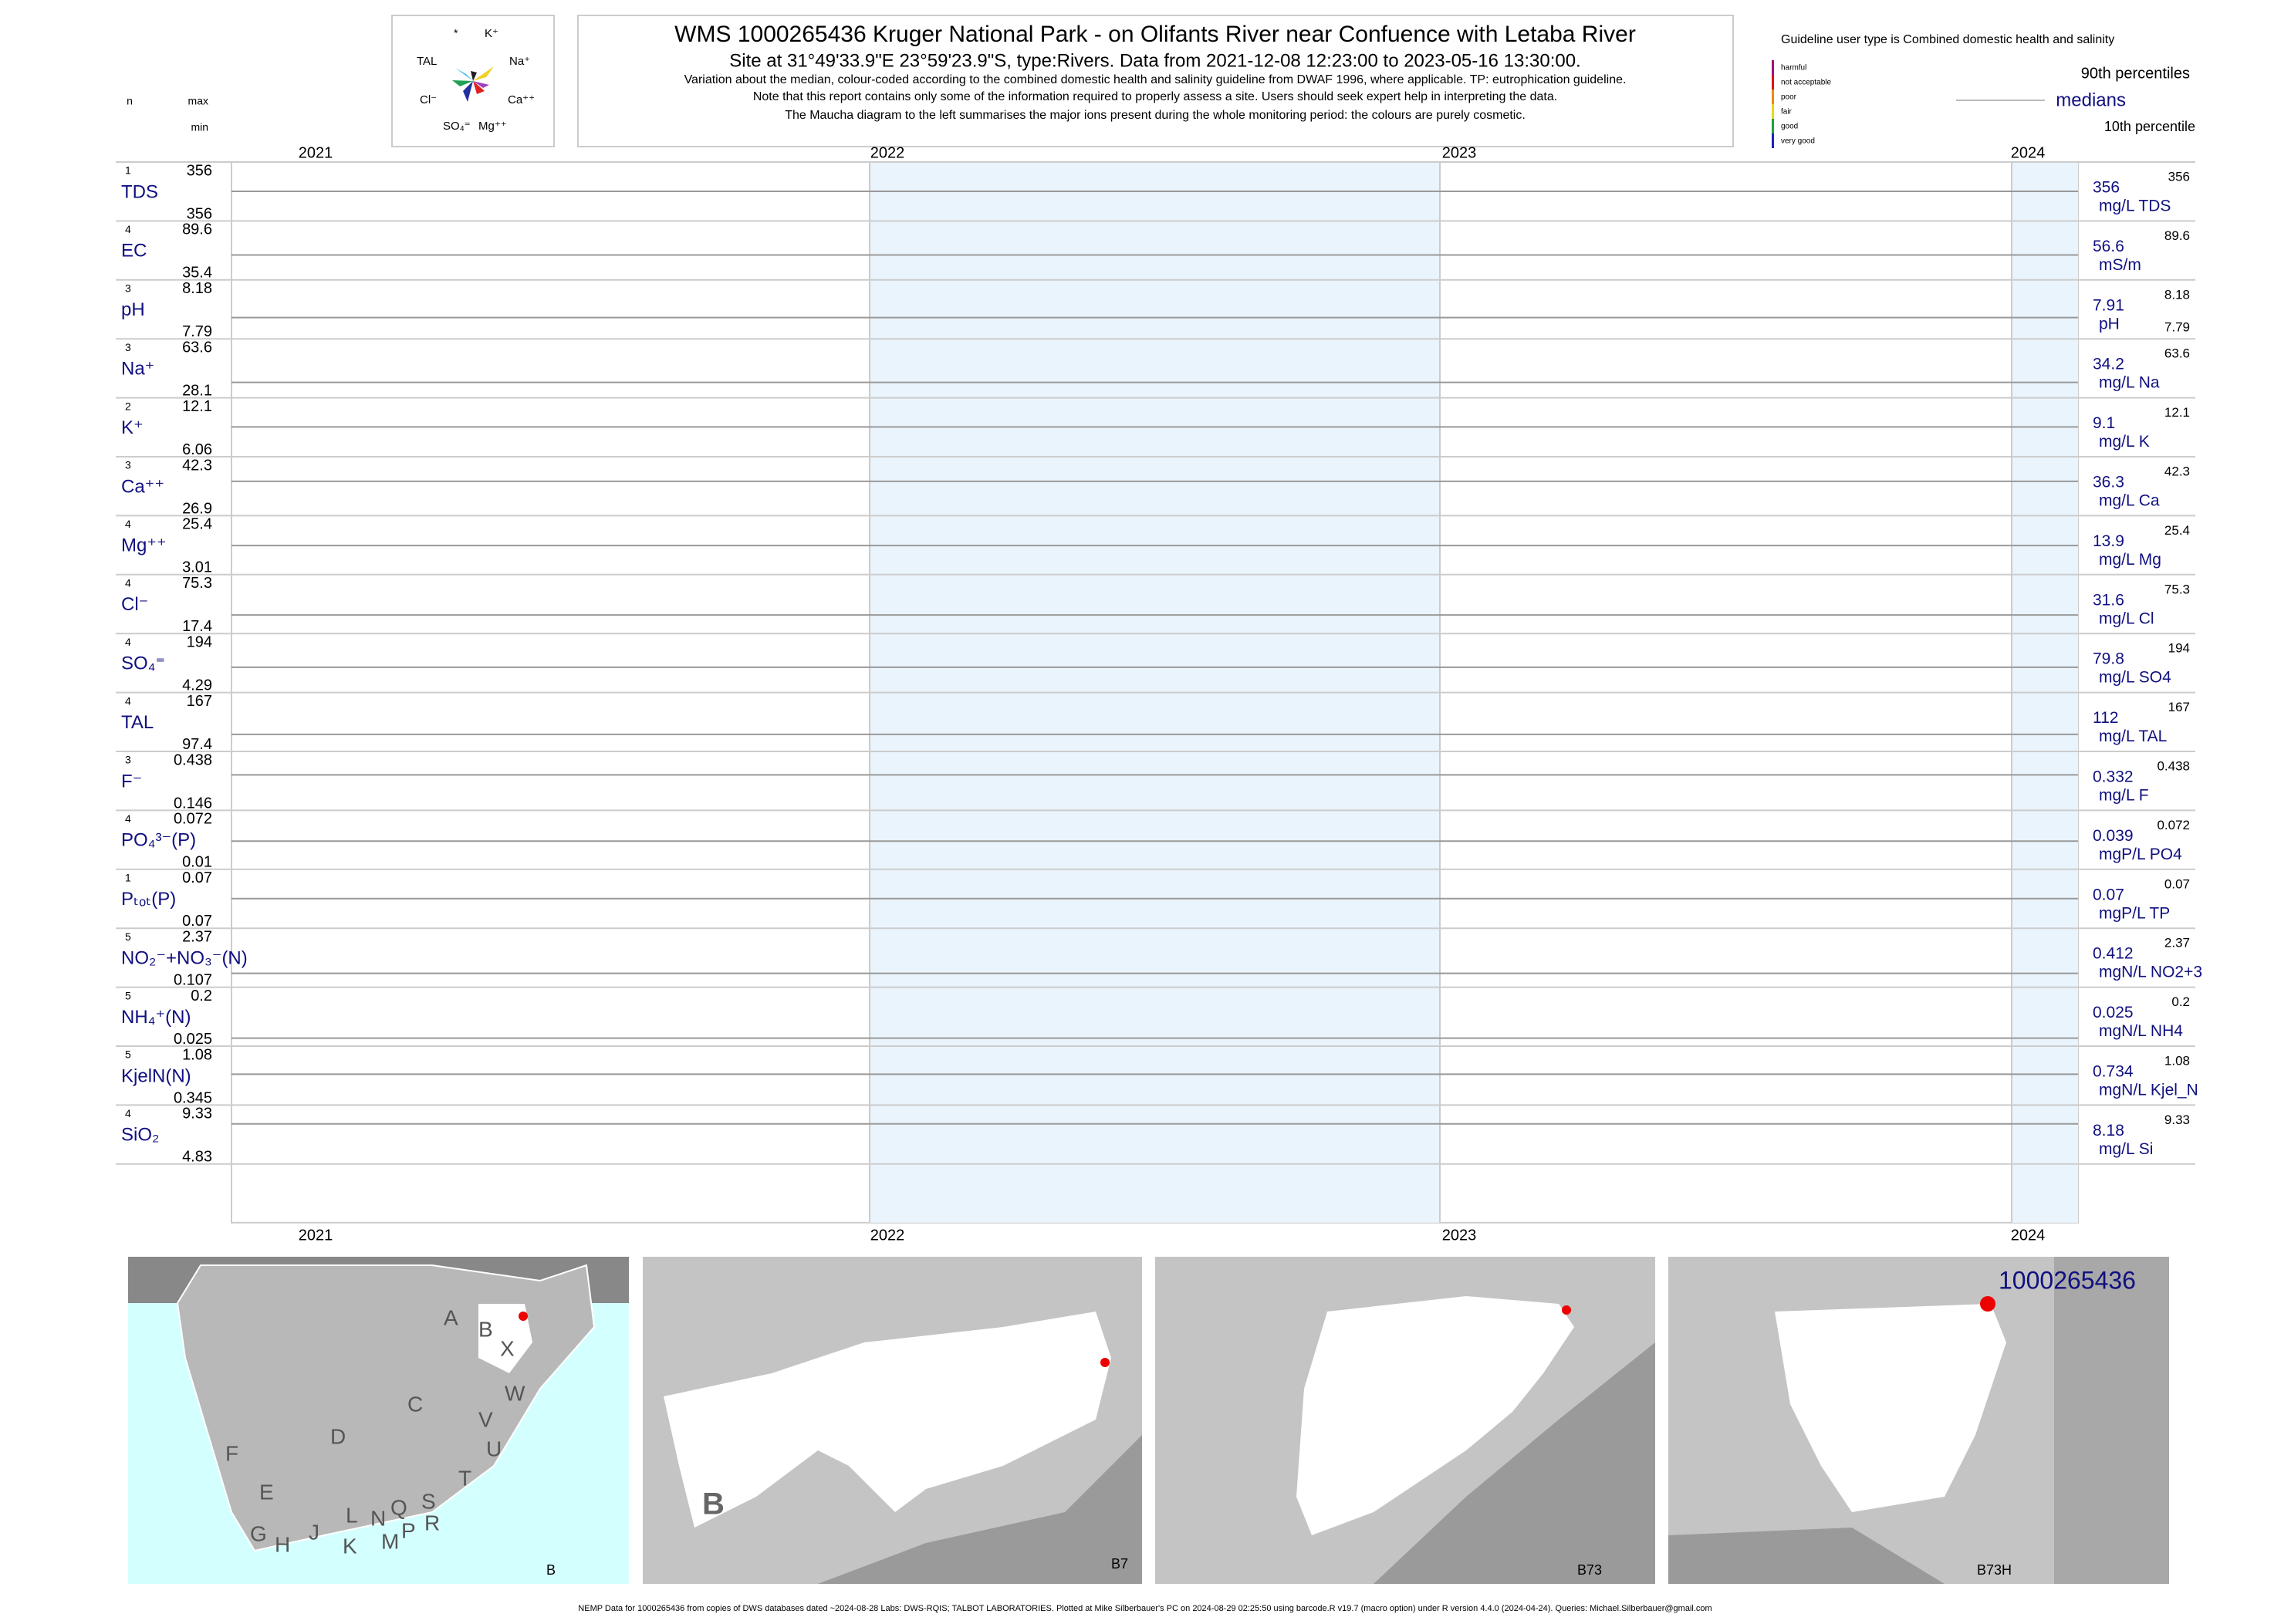  Describe the element at coordinates (282, 1544) in the screenshot. I see `map-letter: H` at that location.